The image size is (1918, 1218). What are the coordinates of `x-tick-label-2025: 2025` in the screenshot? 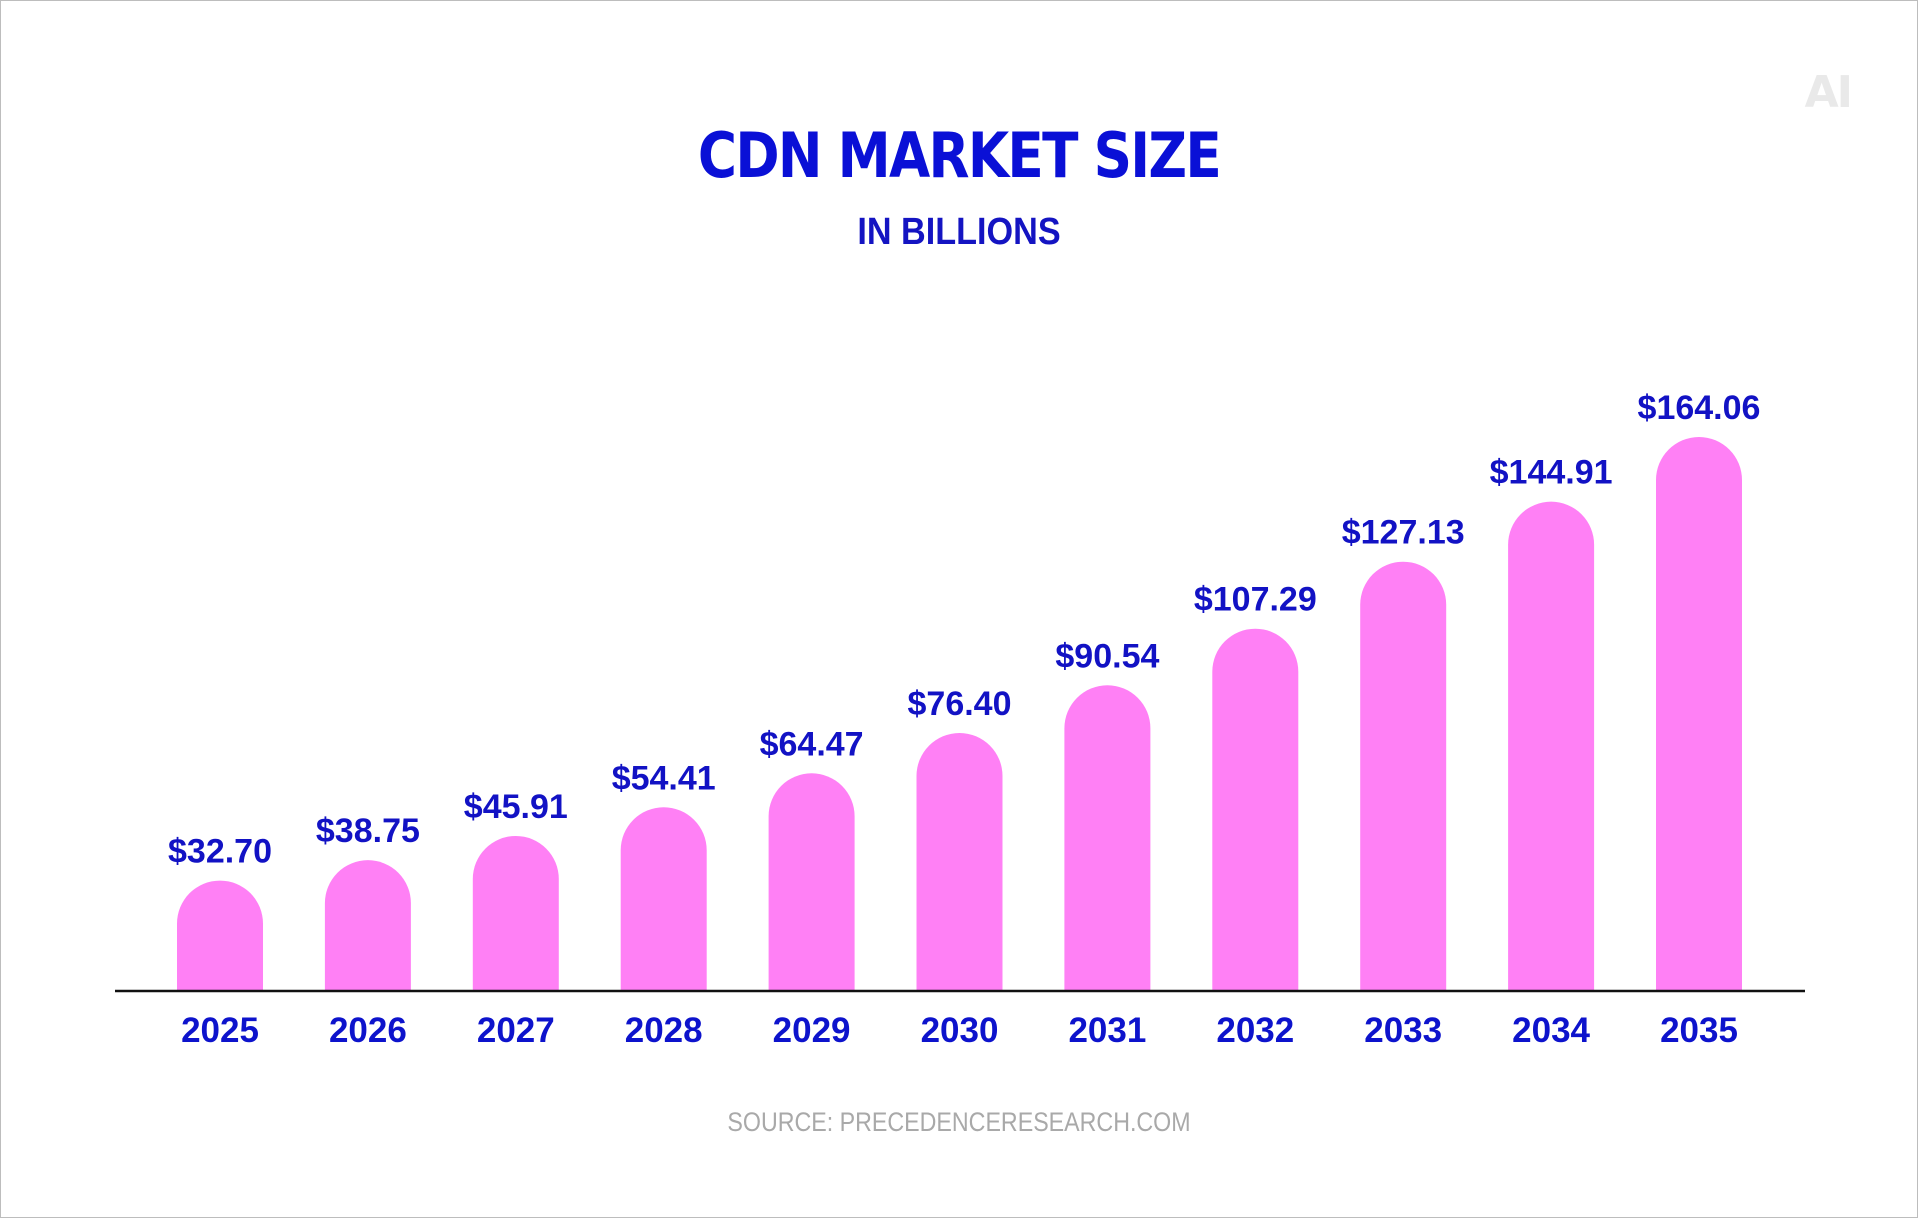 It's located at (220, 1030).